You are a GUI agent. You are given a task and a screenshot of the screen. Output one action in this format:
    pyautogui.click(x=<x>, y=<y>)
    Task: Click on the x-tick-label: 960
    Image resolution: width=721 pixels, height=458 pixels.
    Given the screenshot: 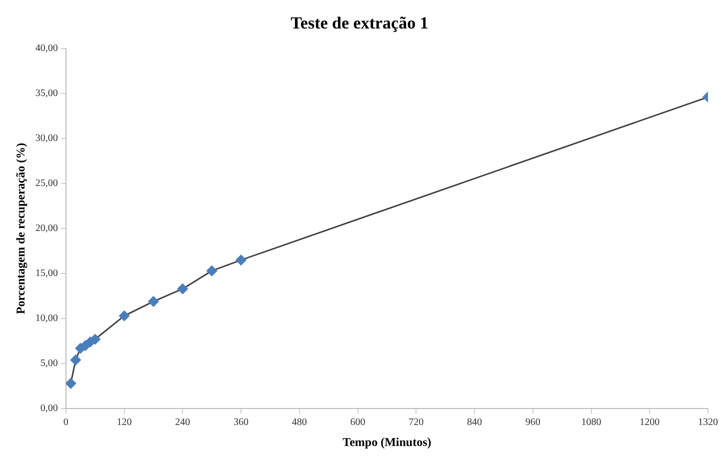 What is the action you would take?
    pyautogui.click(x=532, y=422)
    